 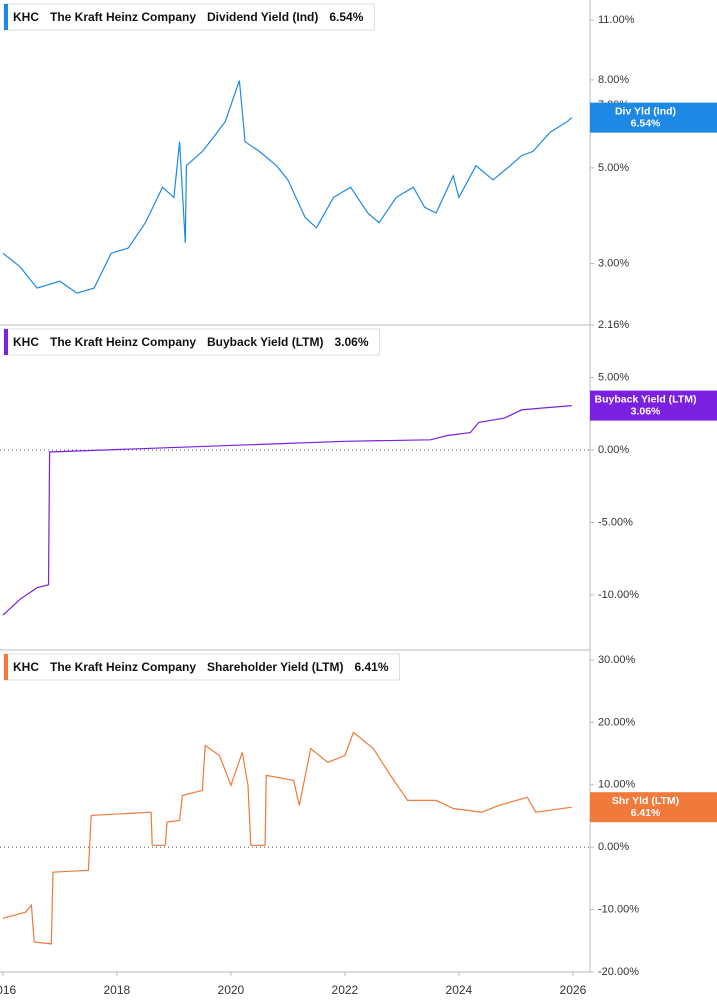 I want to click on legend-entry: Dividend Yield (Ind), so click(x=262, y=17).